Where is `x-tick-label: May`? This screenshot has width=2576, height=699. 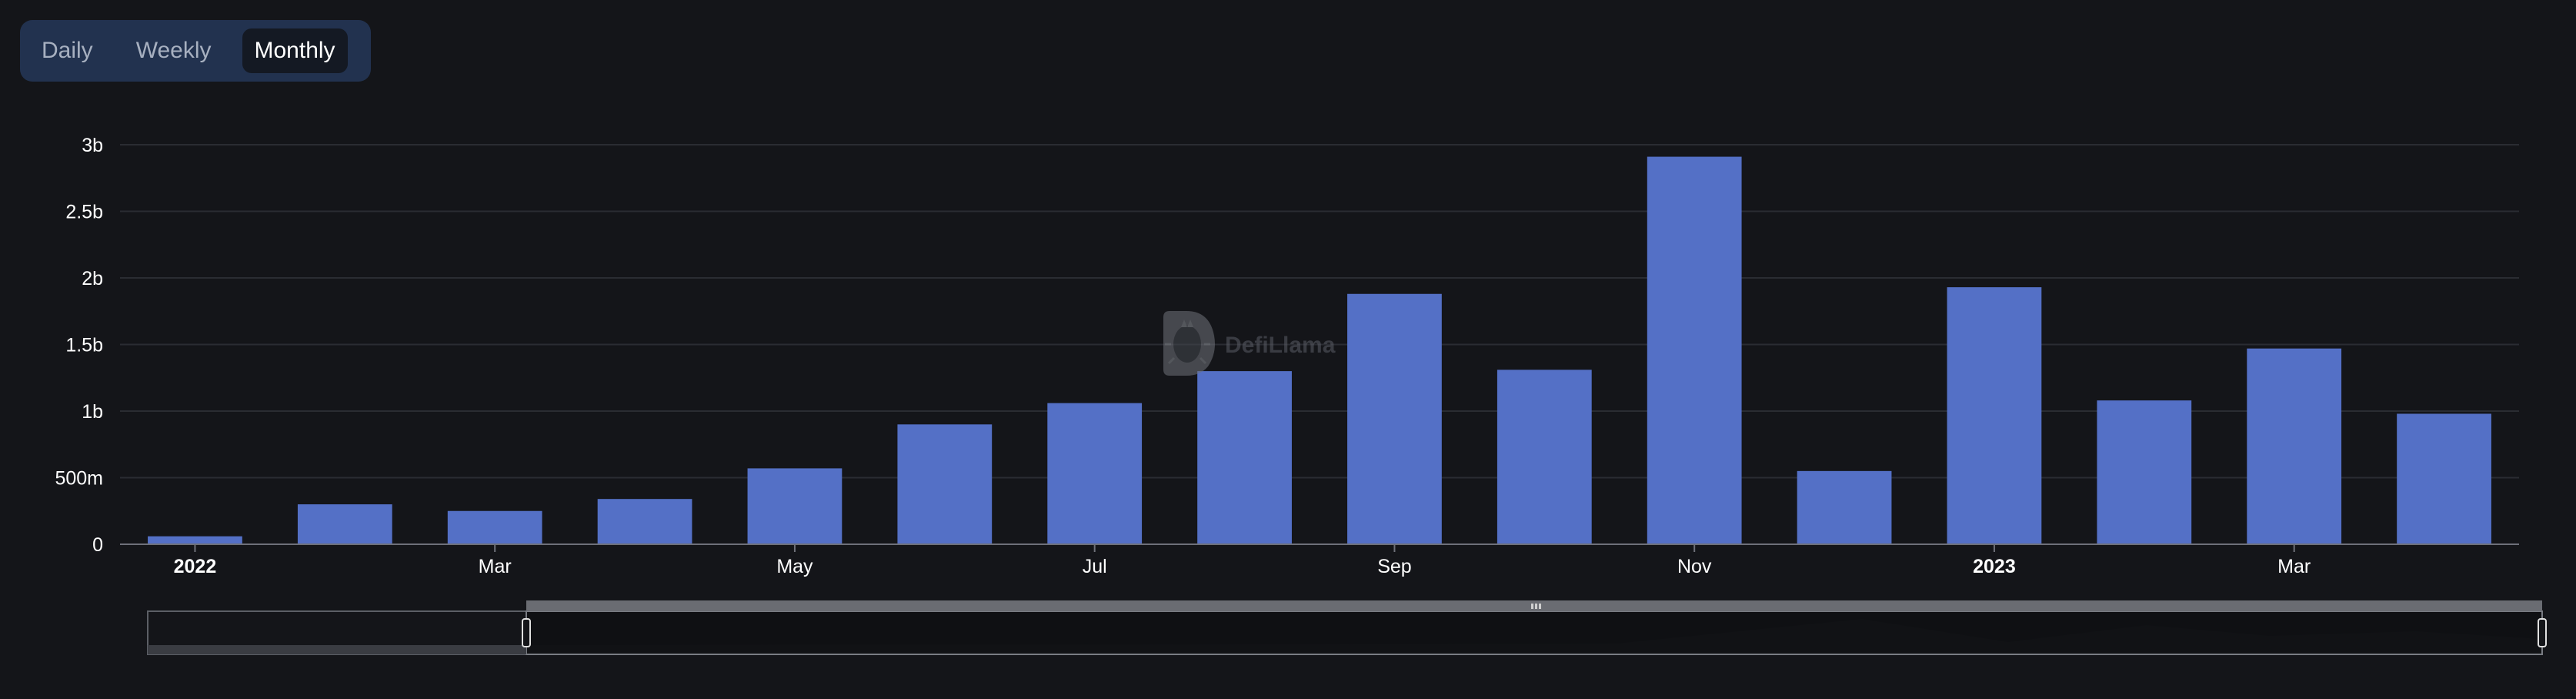
x-tick-label: May is located at coordinates (794, 566).